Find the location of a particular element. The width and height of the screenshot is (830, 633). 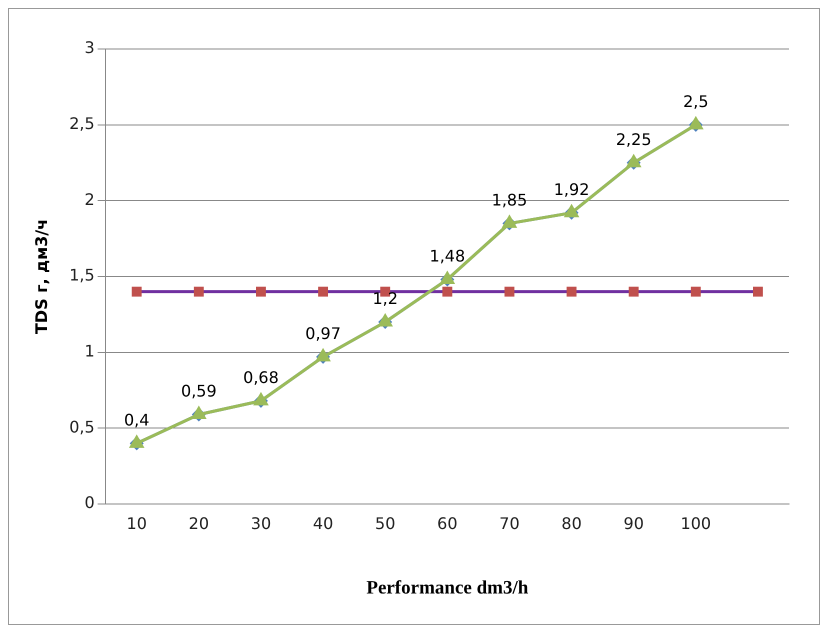

data-label: 0,97 is located at coordinates (323, 334).